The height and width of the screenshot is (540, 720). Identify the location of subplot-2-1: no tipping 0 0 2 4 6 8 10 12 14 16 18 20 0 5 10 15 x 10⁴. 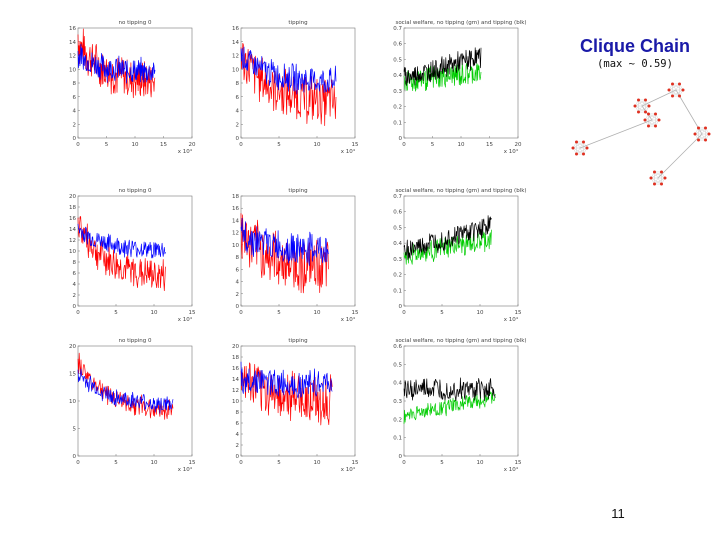
(142, 257).